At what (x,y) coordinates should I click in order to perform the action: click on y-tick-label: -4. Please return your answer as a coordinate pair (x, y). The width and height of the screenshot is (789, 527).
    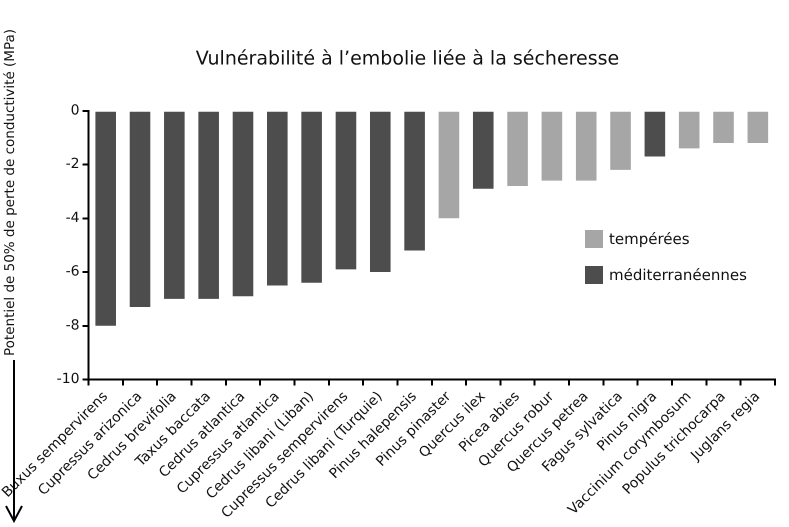
    Looking at the image, I should click on (73, 218).